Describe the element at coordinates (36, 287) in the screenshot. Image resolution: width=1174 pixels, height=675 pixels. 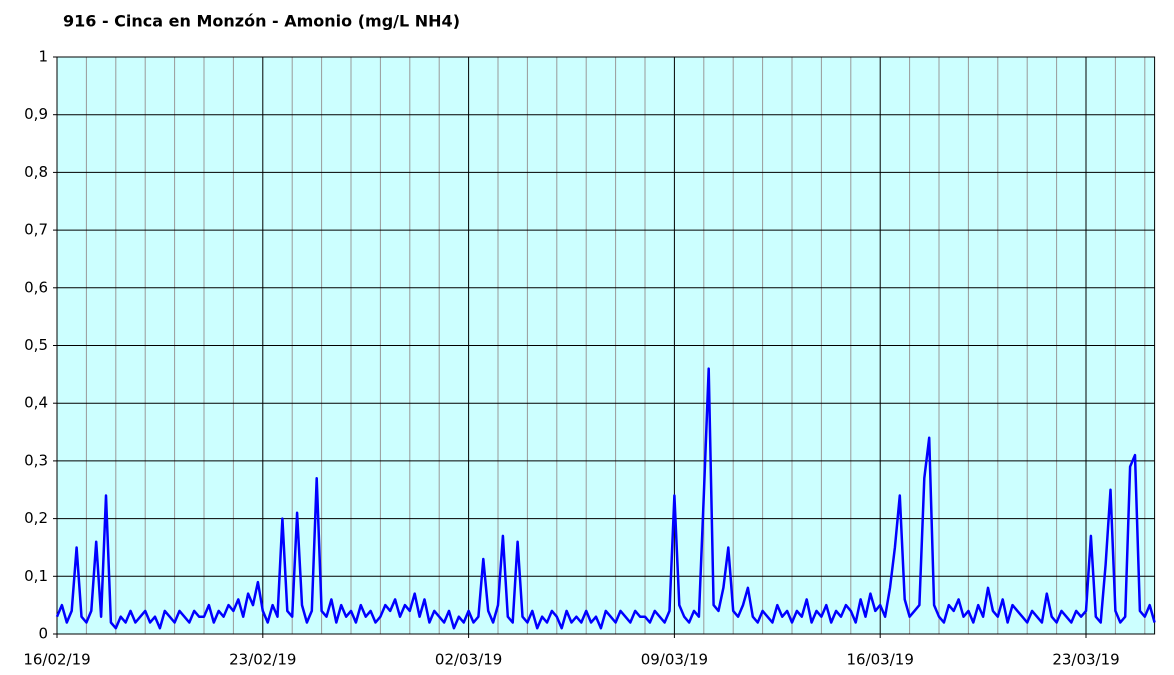
I see `y-tick-label: 0,6` at that location.